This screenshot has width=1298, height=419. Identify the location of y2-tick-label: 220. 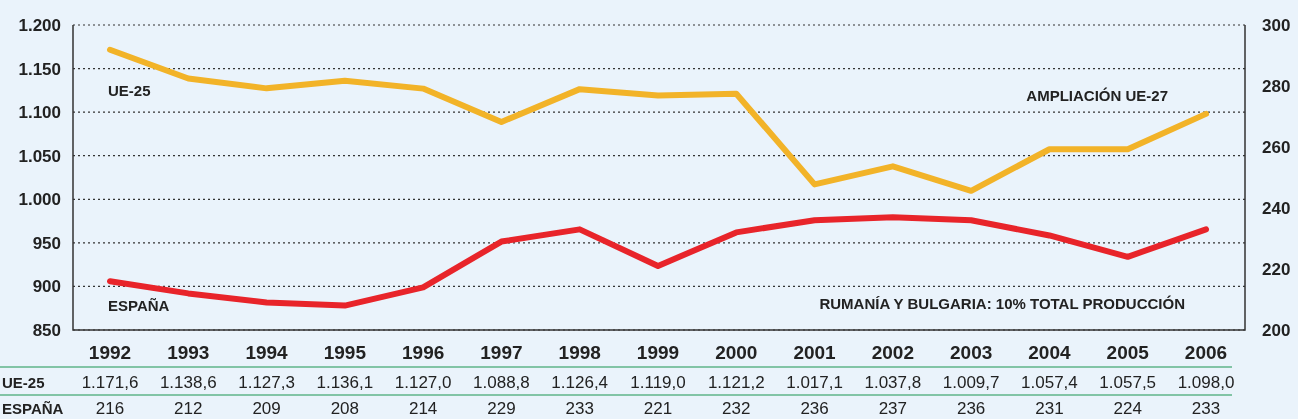
(1276, 269).